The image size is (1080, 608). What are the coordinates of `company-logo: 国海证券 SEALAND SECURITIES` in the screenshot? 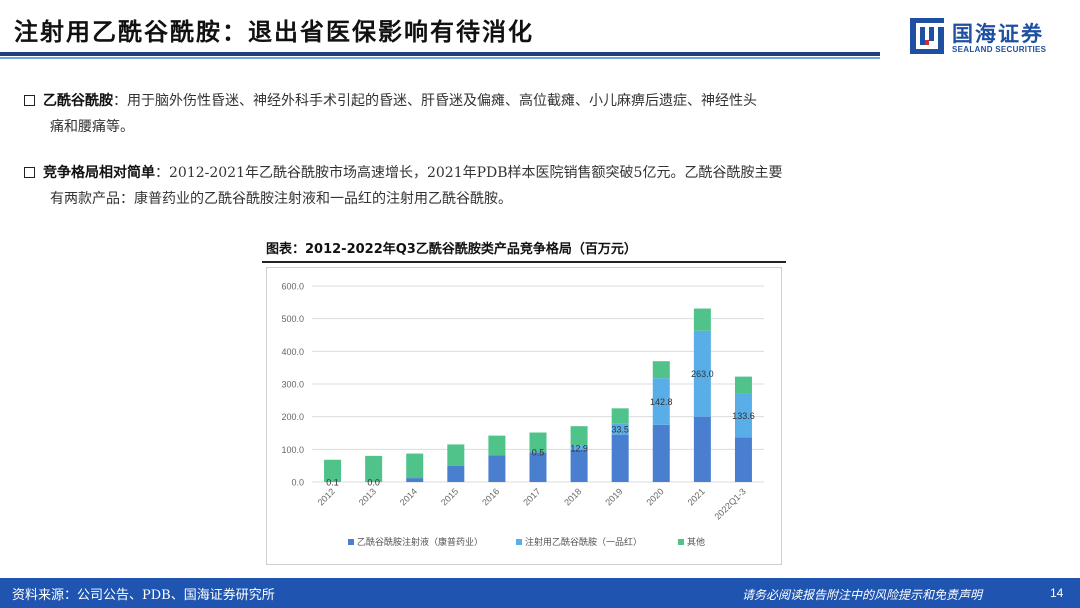 It's located at (988, 38).